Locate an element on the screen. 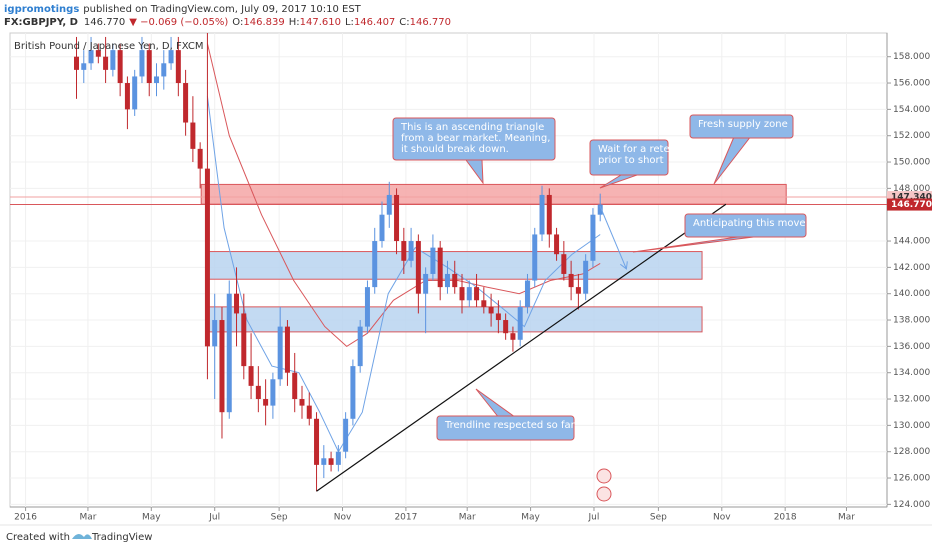 This screenshot has height=550, width=932. y-tick-label: 142.000 is located at coordinates (911, 268).